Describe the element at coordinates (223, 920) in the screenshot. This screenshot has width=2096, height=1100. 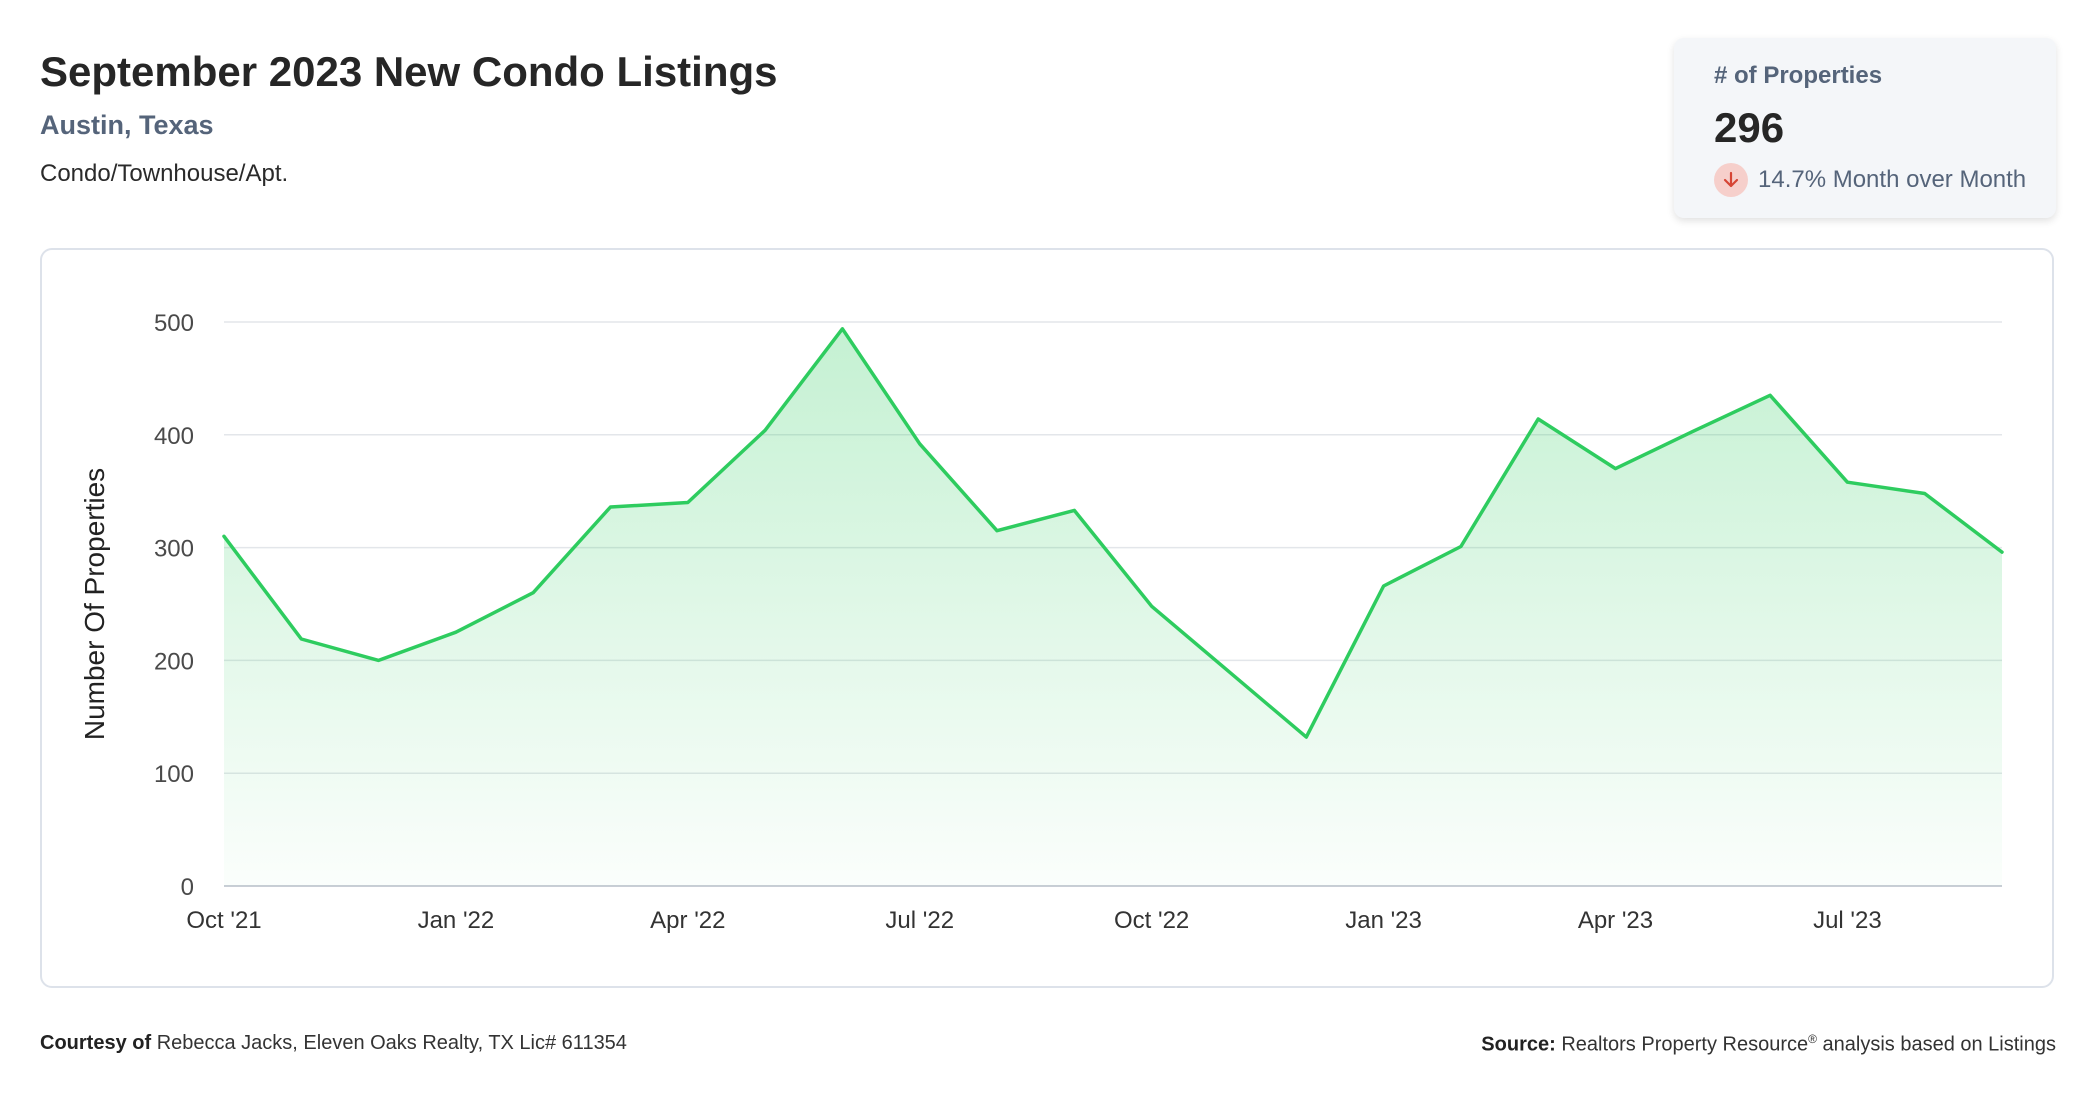
I see `x-tick-label: Oct '21` at that location.